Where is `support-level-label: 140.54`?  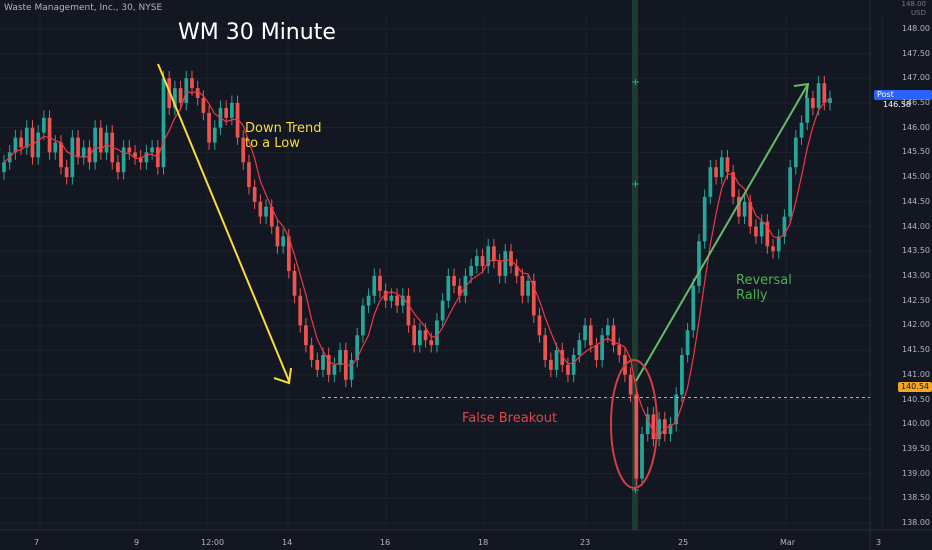 support-level-label: 140.54 is located at coordinates (915, 387).